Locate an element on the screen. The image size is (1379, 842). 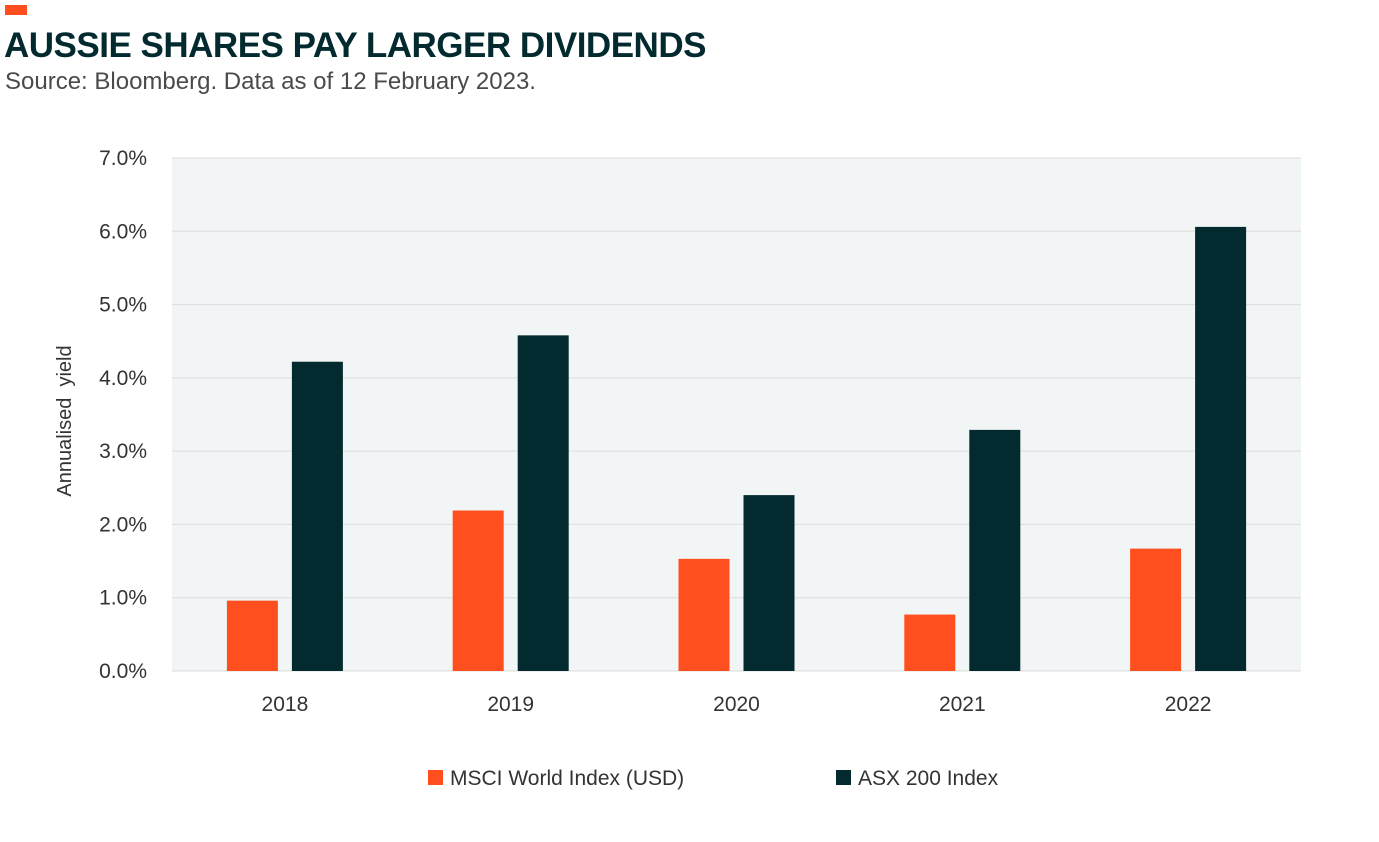
legend-label-asx-200: ASX 200 Index is located at coordinates (928, 778).